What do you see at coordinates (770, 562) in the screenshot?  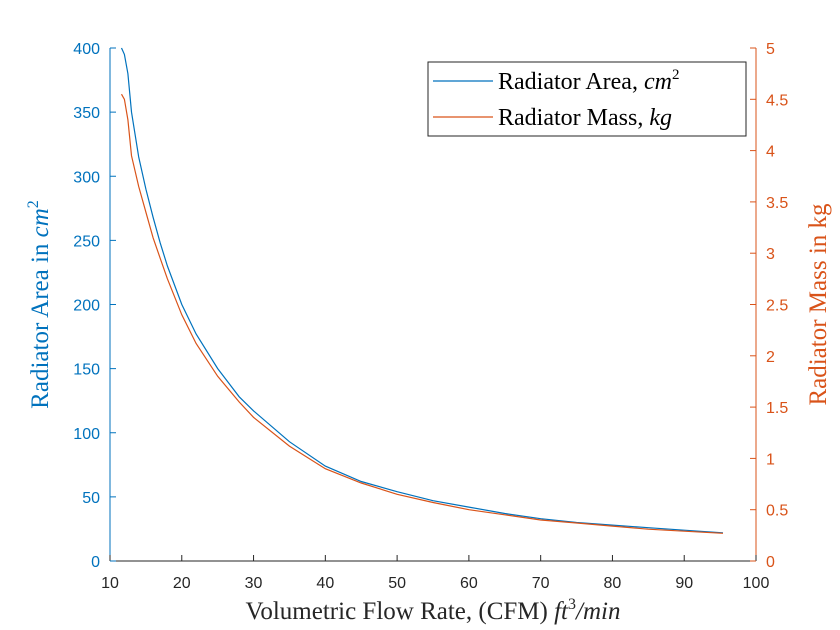 I see `y-right-tick-label: 0` at bounding box center [770, 562].